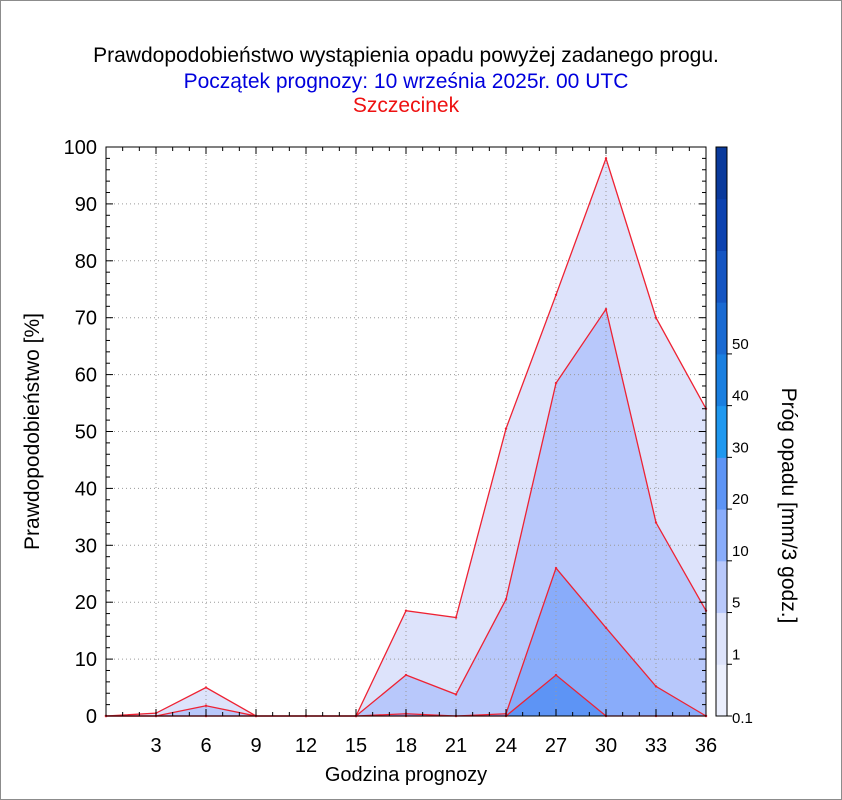 Image resolution: width=842 pixels, height=800 pixels. What do you see at coordinates (788, 506) in the screenshot?
I see `colorbar-label: Próg opadu [mm/3 godz.]` at bounding box center [788, 506].